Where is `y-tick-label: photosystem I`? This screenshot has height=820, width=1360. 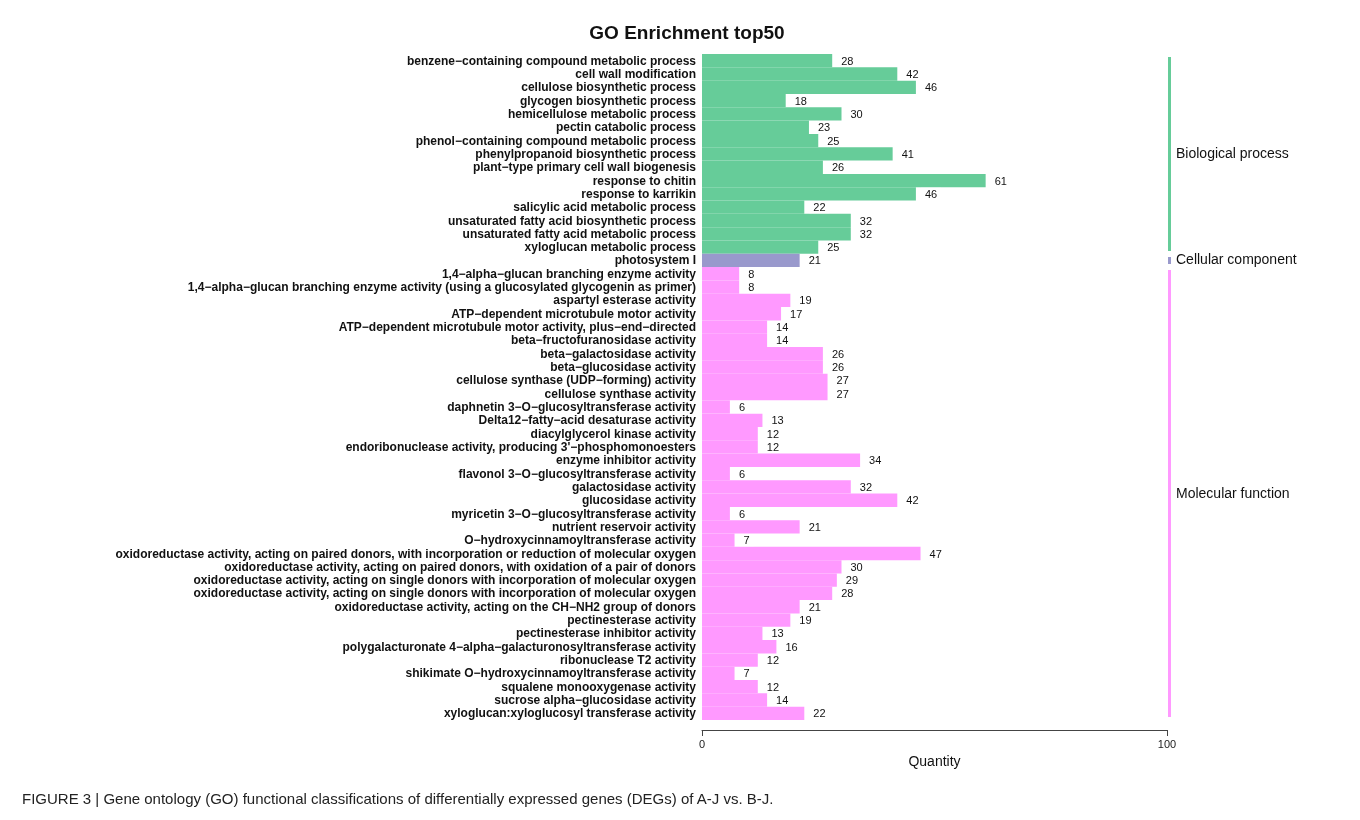
y-tick-label: photosystem I is located at coordinates (655, 260).